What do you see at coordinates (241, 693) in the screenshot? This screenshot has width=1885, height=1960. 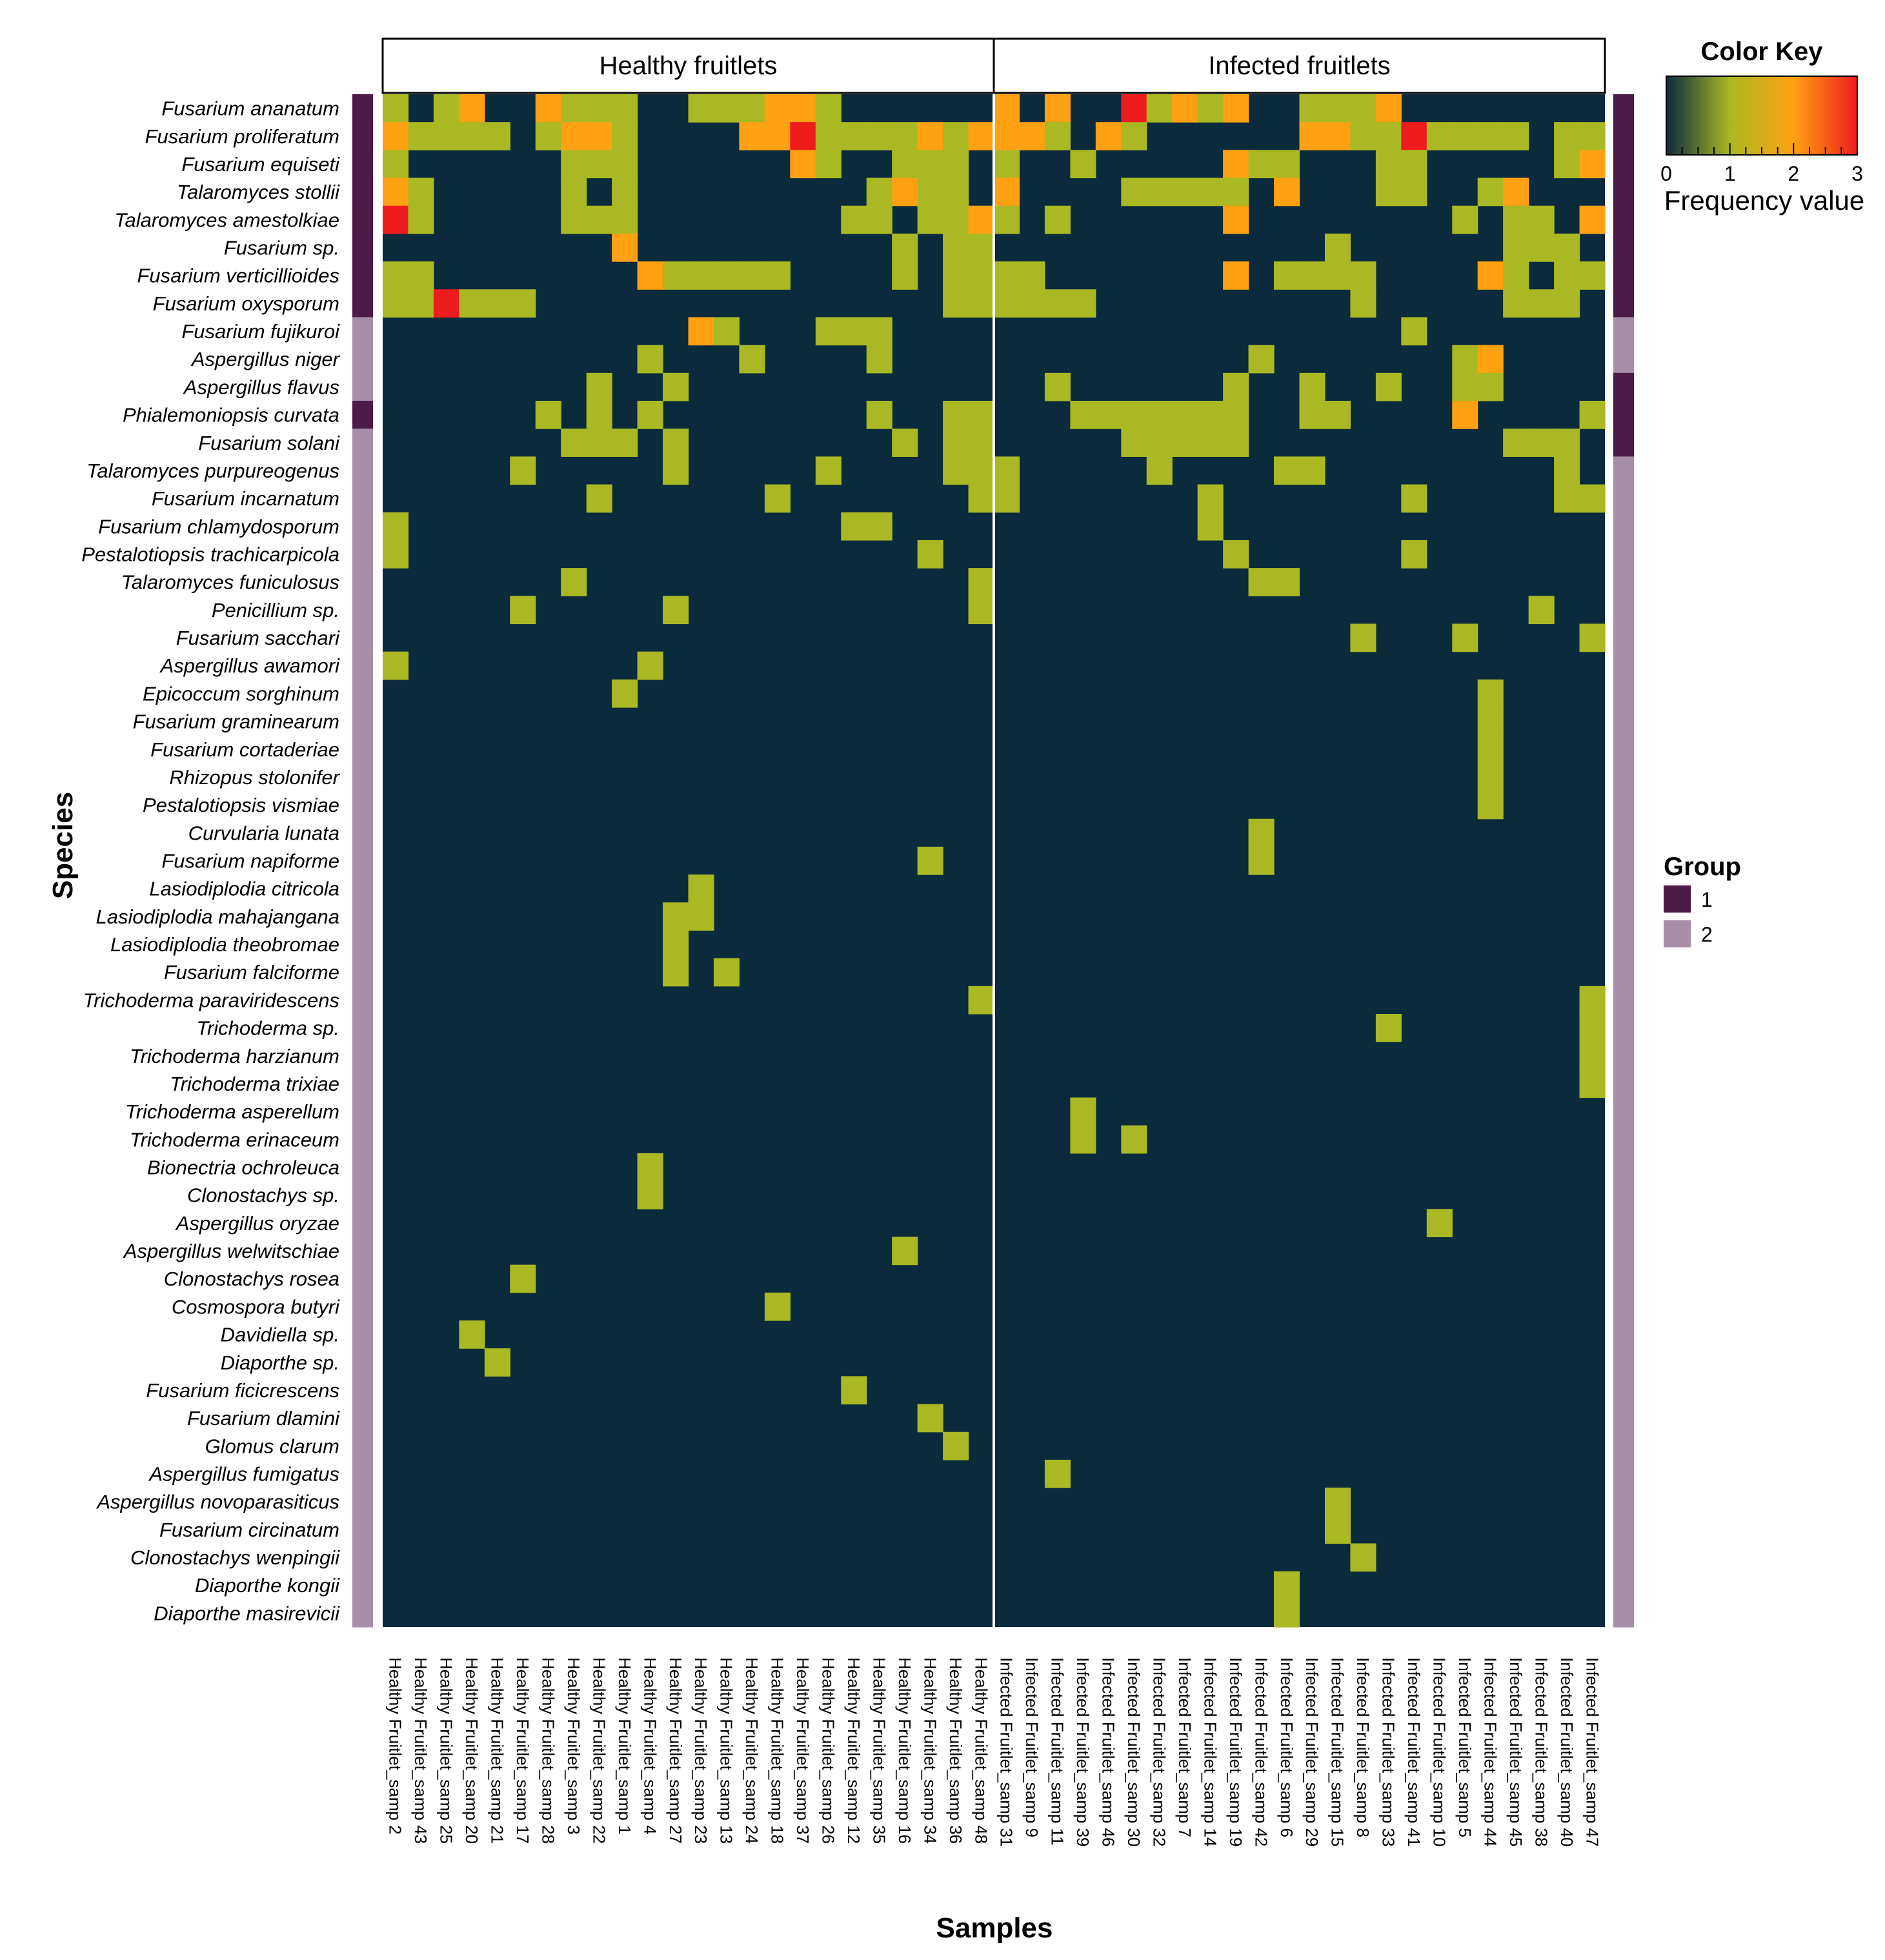 I see `species-label: Epicoccum sorghinum` at bounding box center [241, 693].